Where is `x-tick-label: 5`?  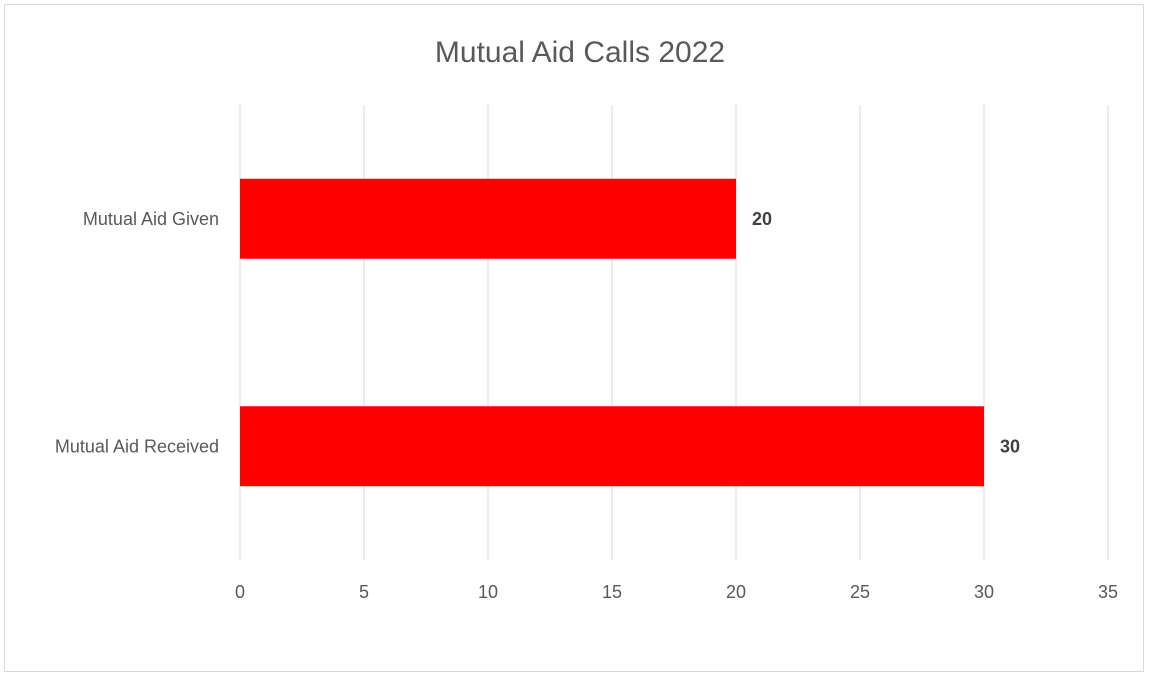
x-tick-label: 5 is located at coordinates (364, 592).